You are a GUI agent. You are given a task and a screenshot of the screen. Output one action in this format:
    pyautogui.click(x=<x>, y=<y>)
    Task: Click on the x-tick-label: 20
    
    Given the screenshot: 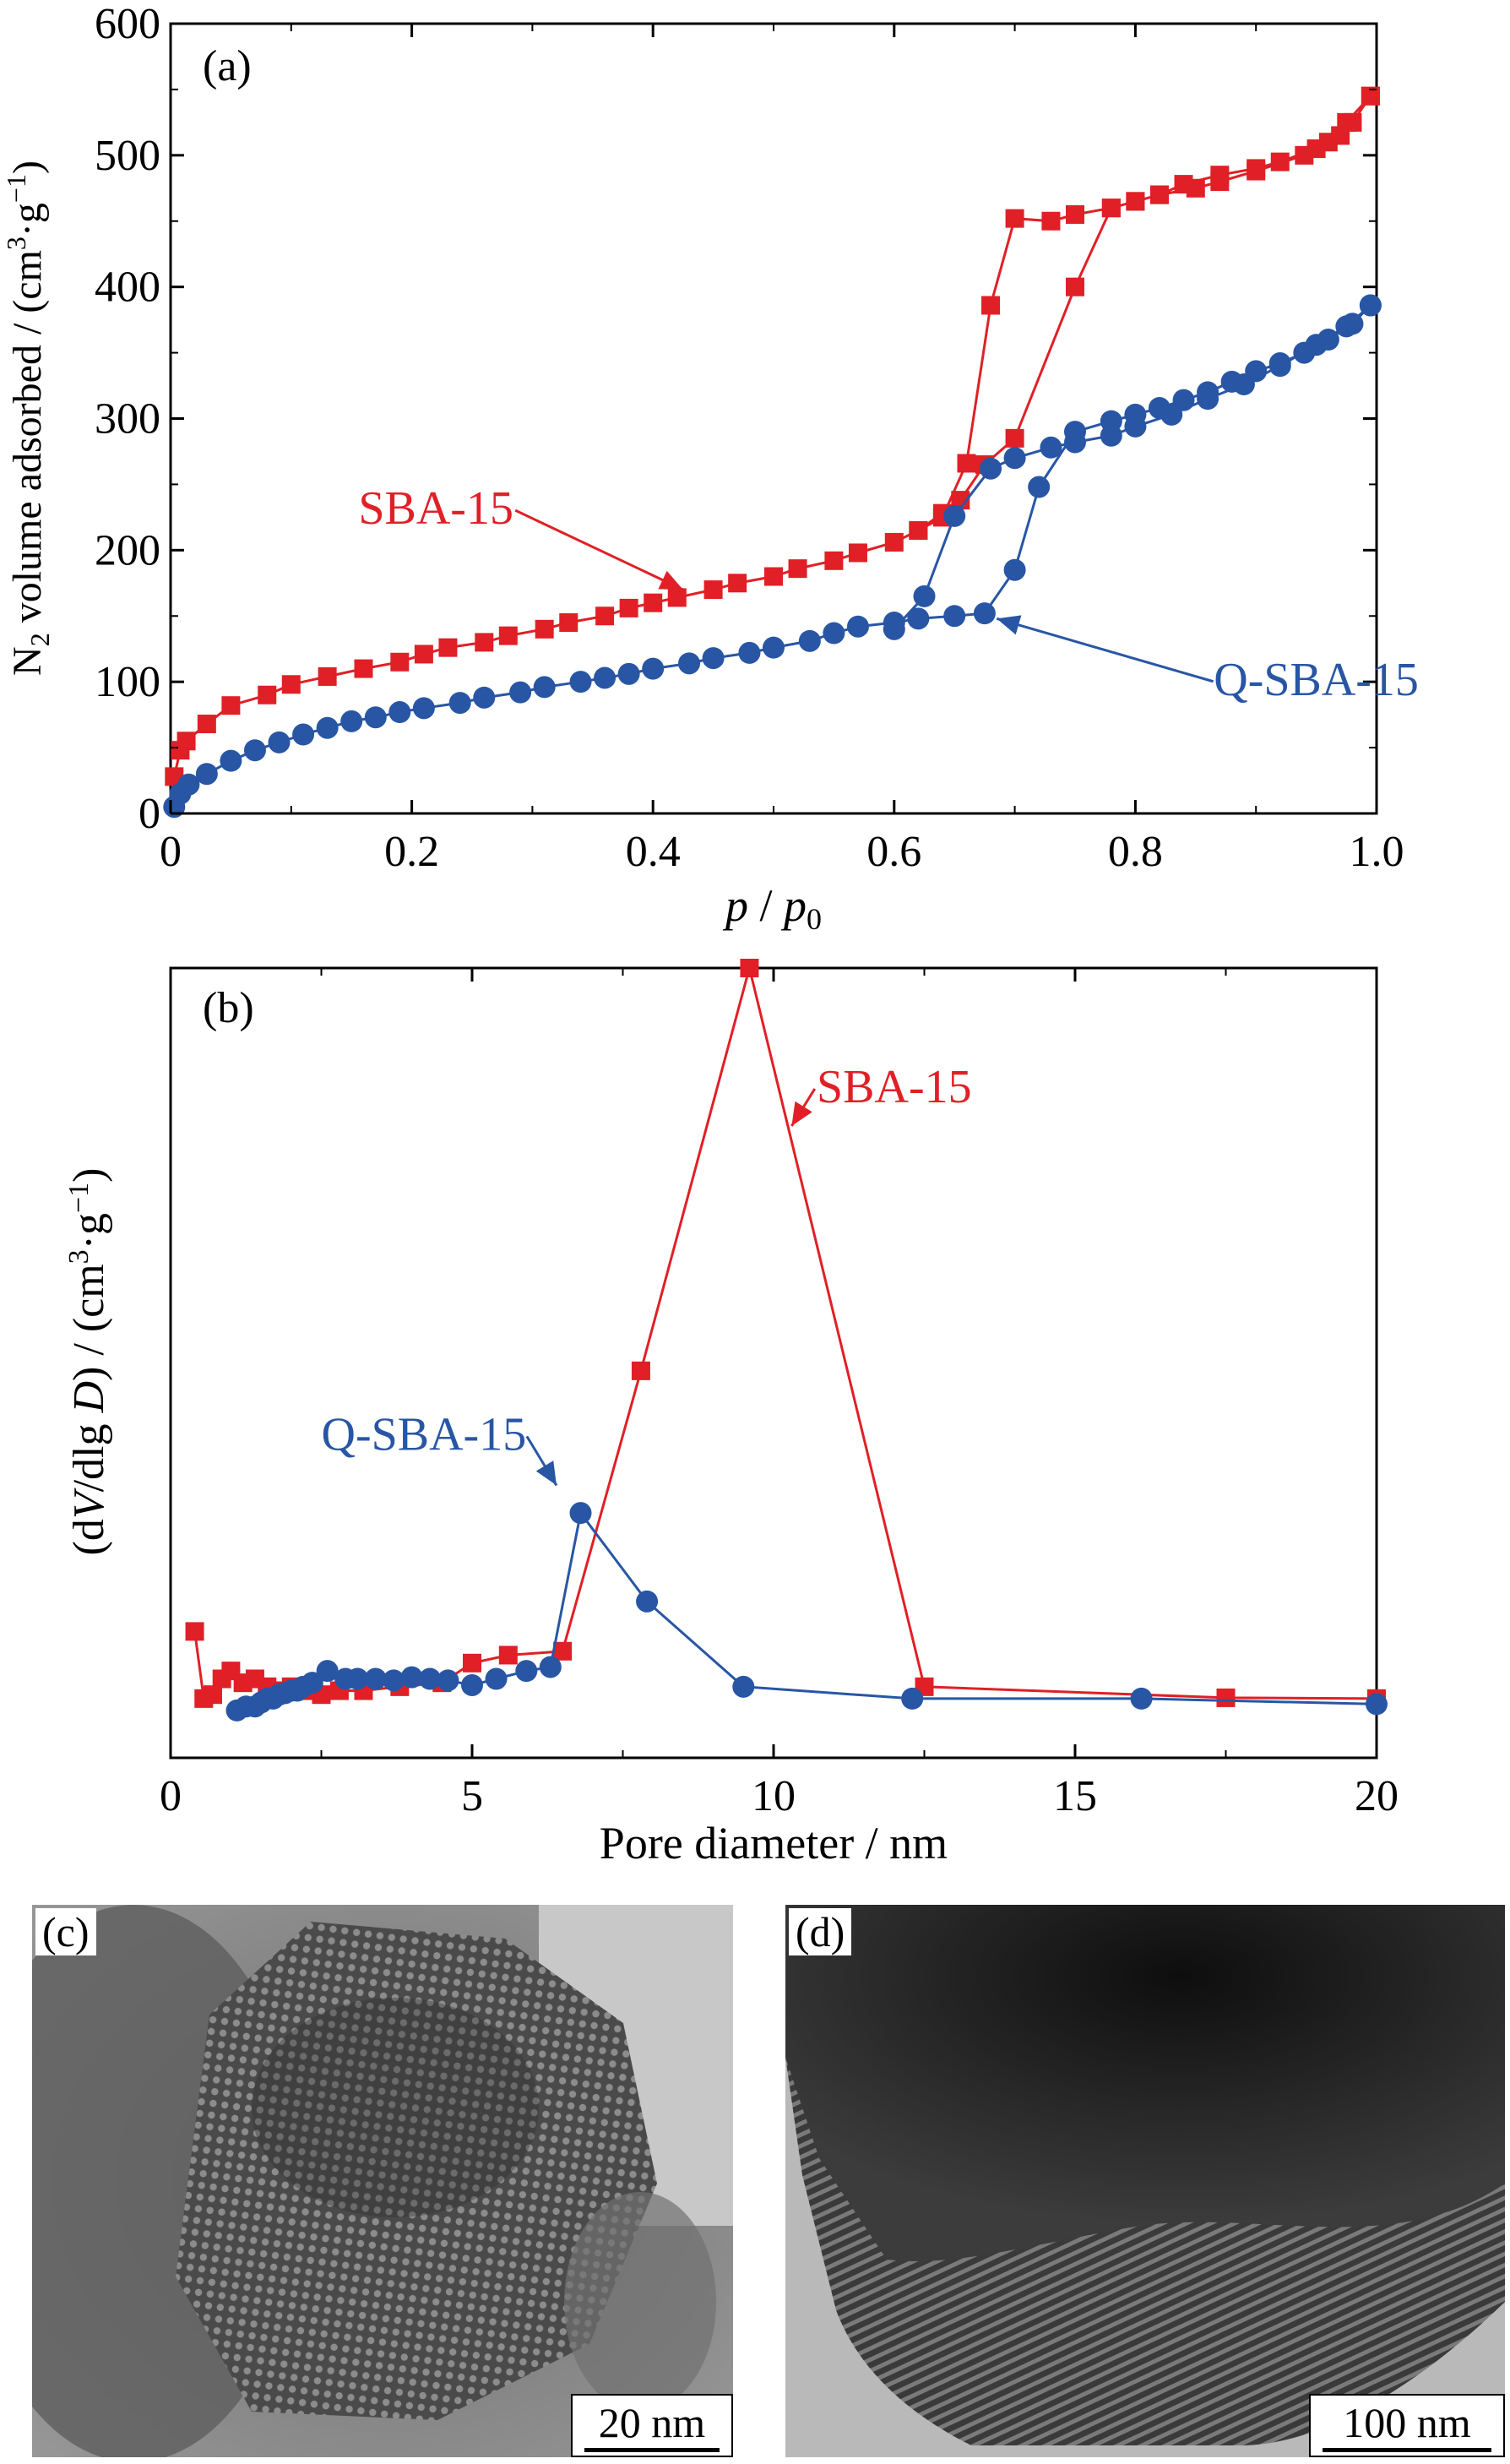 What is the action you would take?
    pyautogui.click(x=1377, y=1796)
    